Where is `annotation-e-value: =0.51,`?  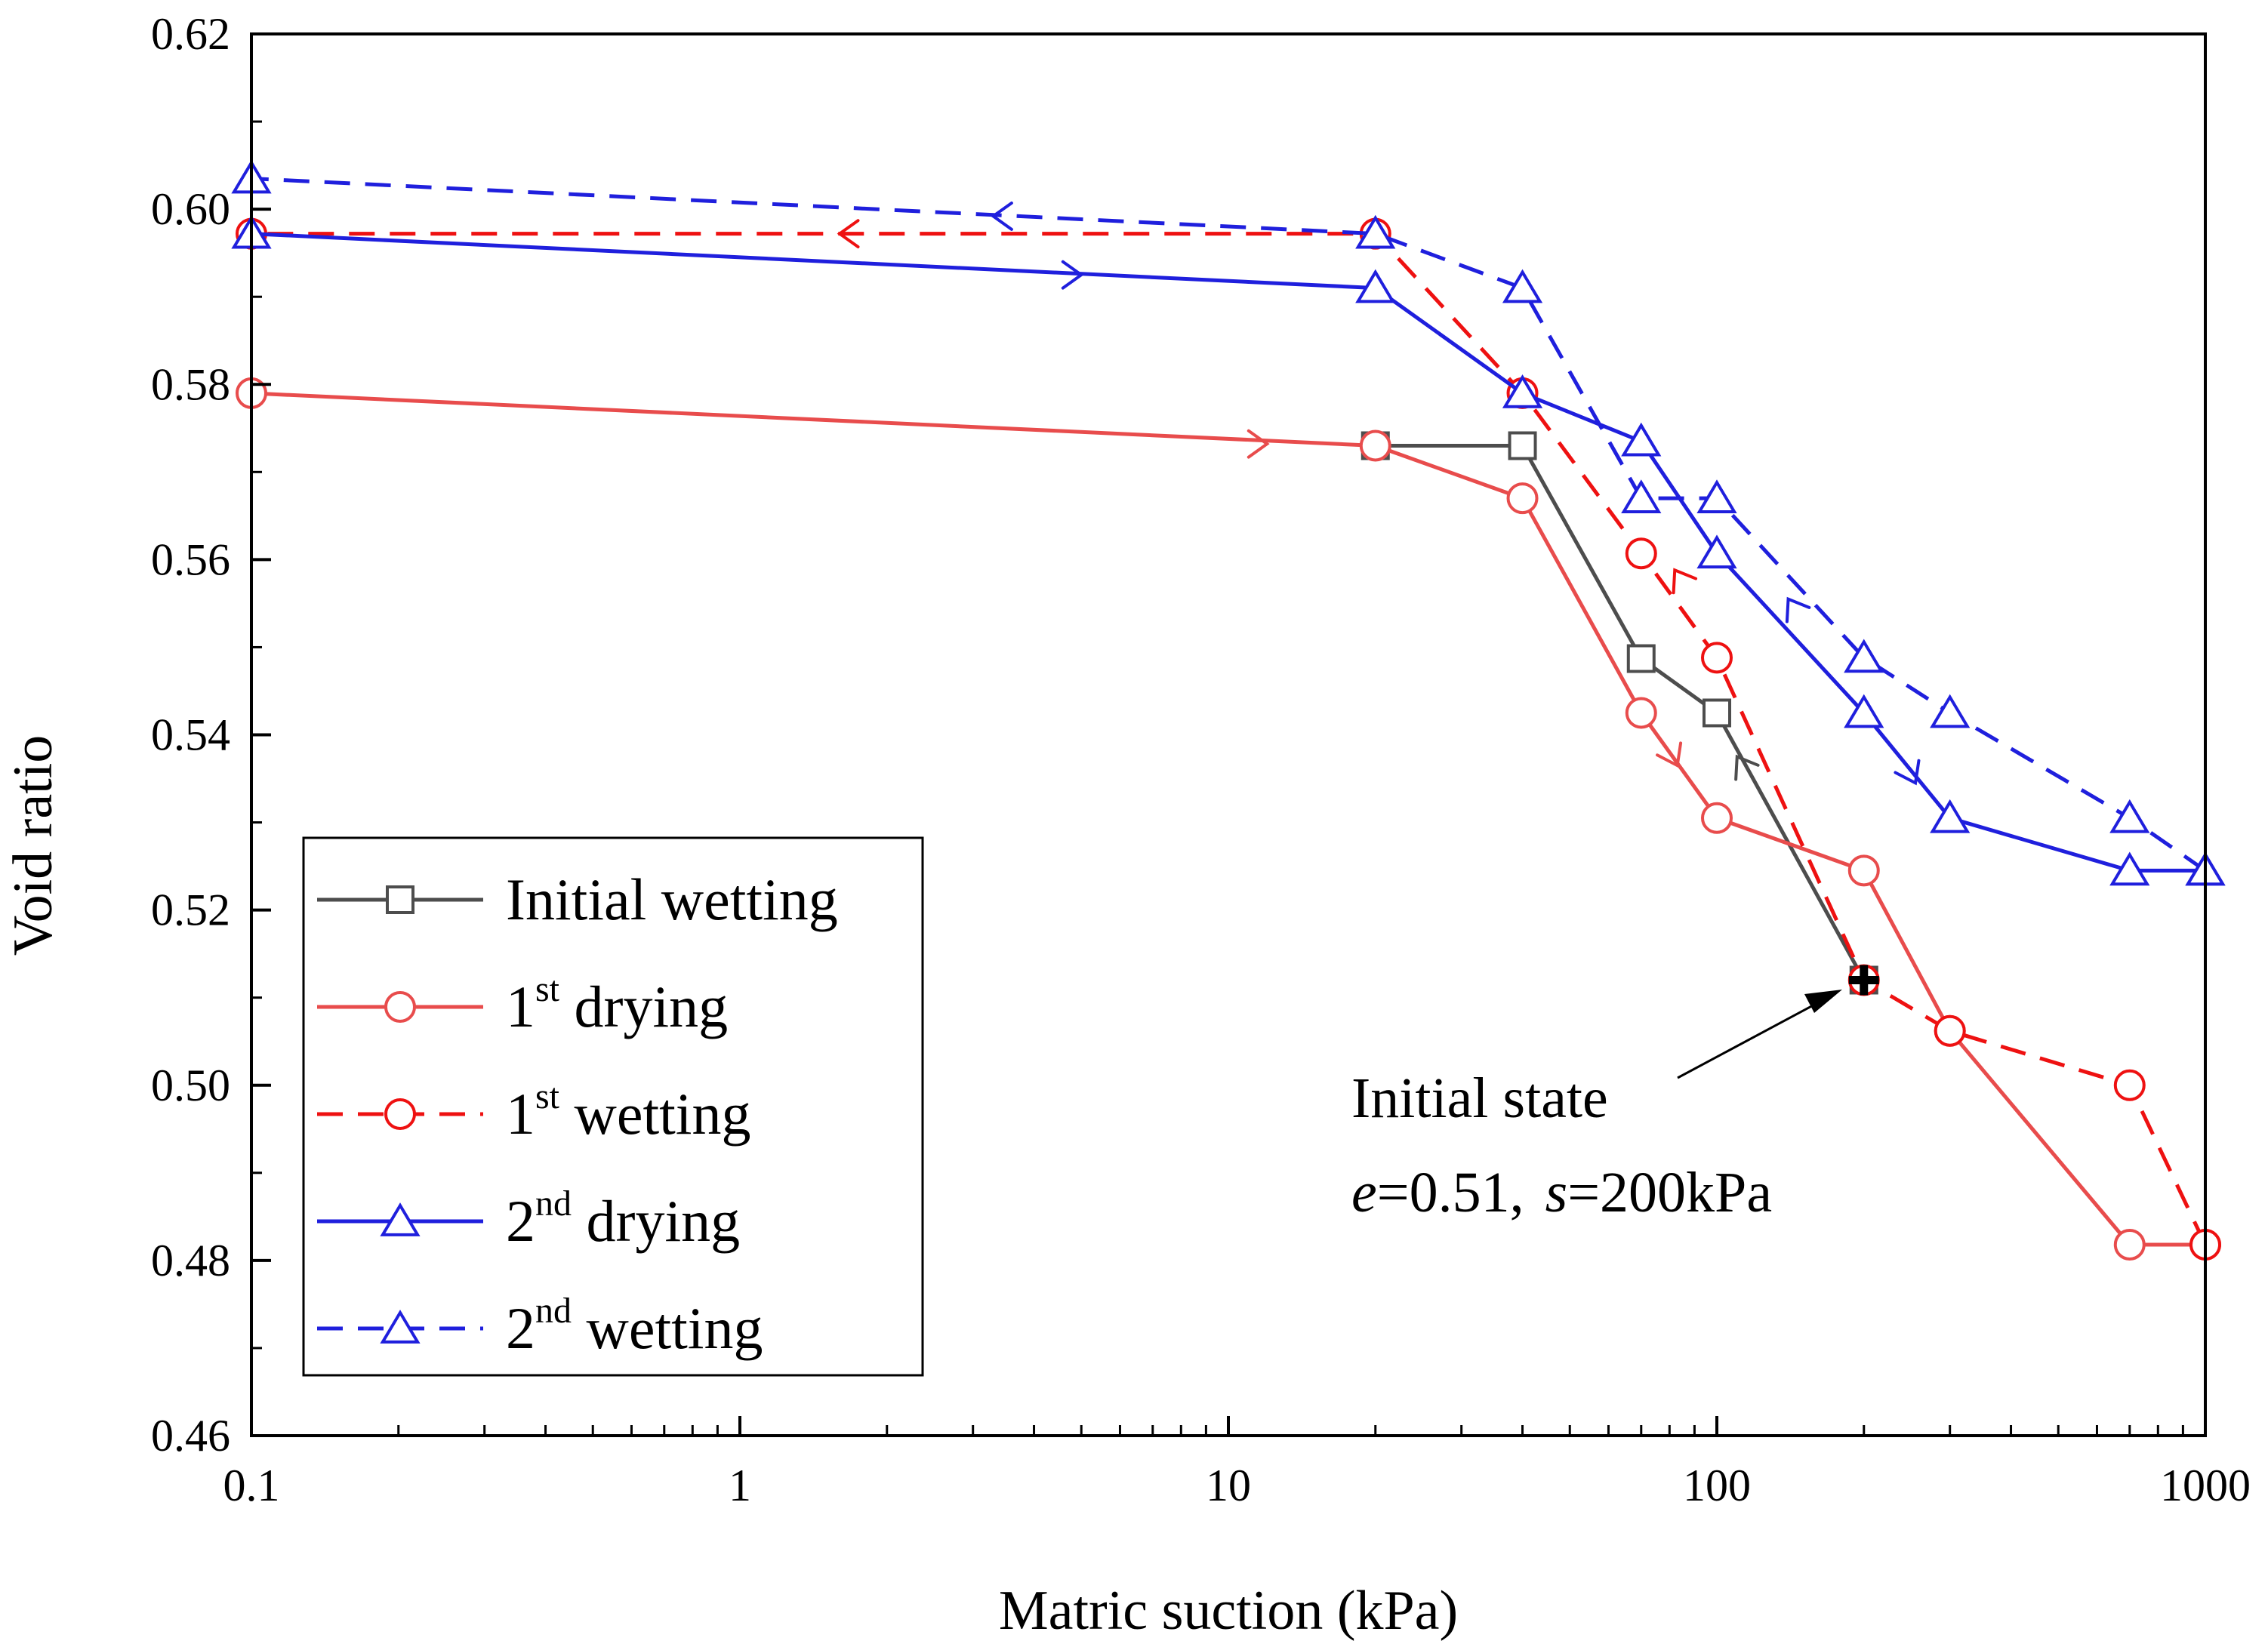 annotation-e-value: =0.51, is located at coordinates (1450, 1192).